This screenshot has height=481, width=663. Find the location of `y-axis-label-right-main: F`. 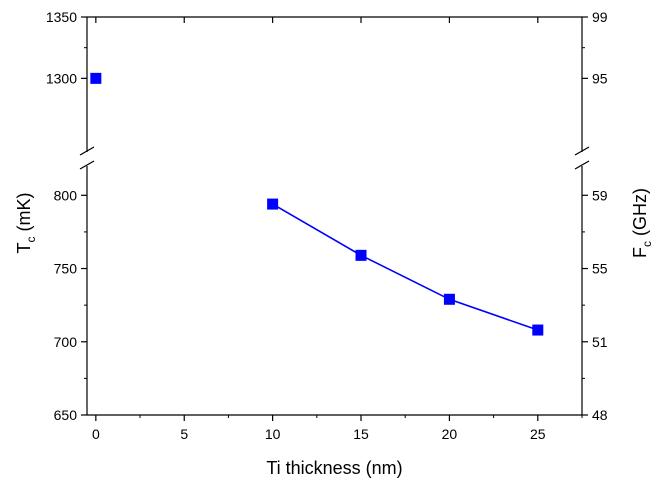

y-axis-label-right-main: F is located at coordinates (640, 252).